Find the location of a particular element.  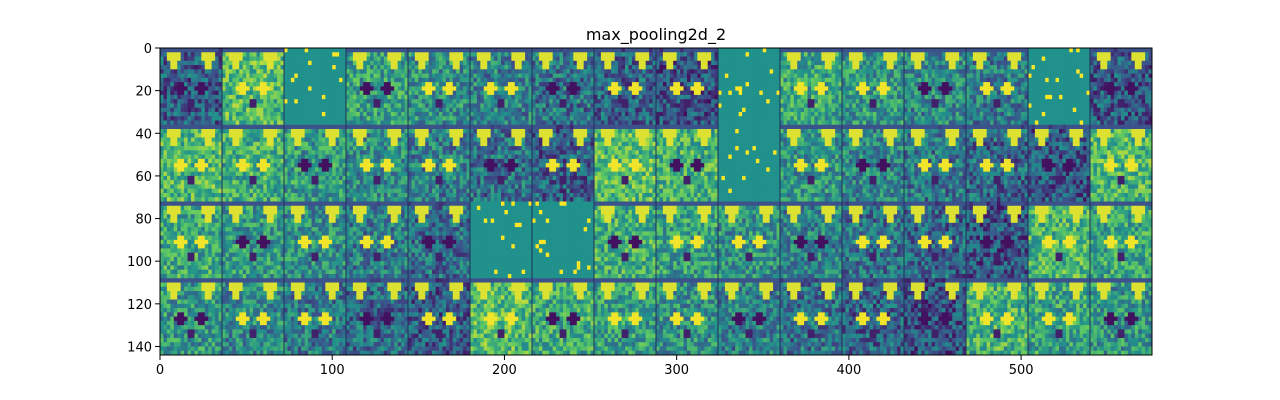

x-tick-label: 300 is located at coordinates (676, 370).